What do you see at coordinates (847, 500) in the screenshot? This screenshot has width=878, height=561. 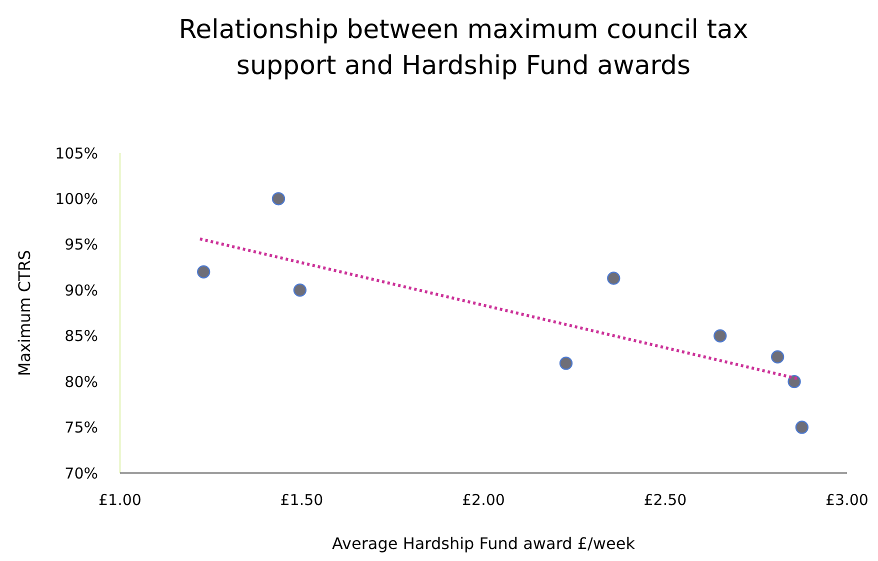 I see `x-tick-label: £3.00` at bounding box center [847, 500].